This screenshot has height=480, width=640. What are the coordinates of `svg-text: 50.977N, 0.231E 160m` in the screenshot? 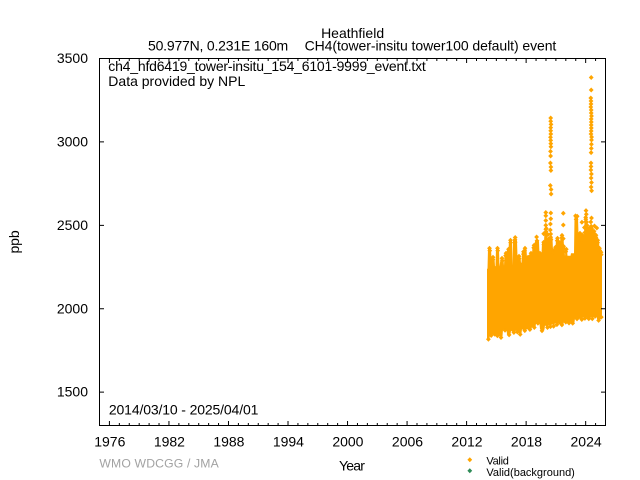 It's located at (218, 45).